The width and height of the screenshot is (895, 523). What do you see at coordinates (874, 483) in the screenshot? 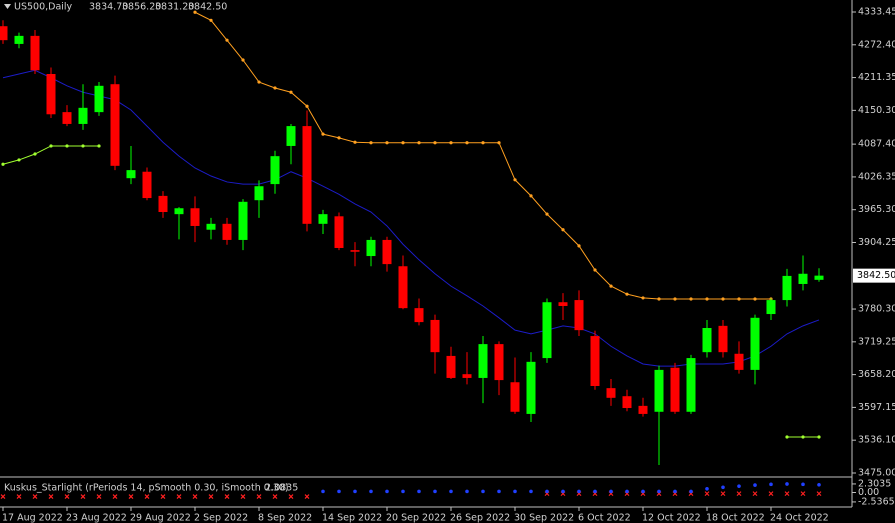
I see `y-tick-label: 2.3035` at bounding box center [874, 483].